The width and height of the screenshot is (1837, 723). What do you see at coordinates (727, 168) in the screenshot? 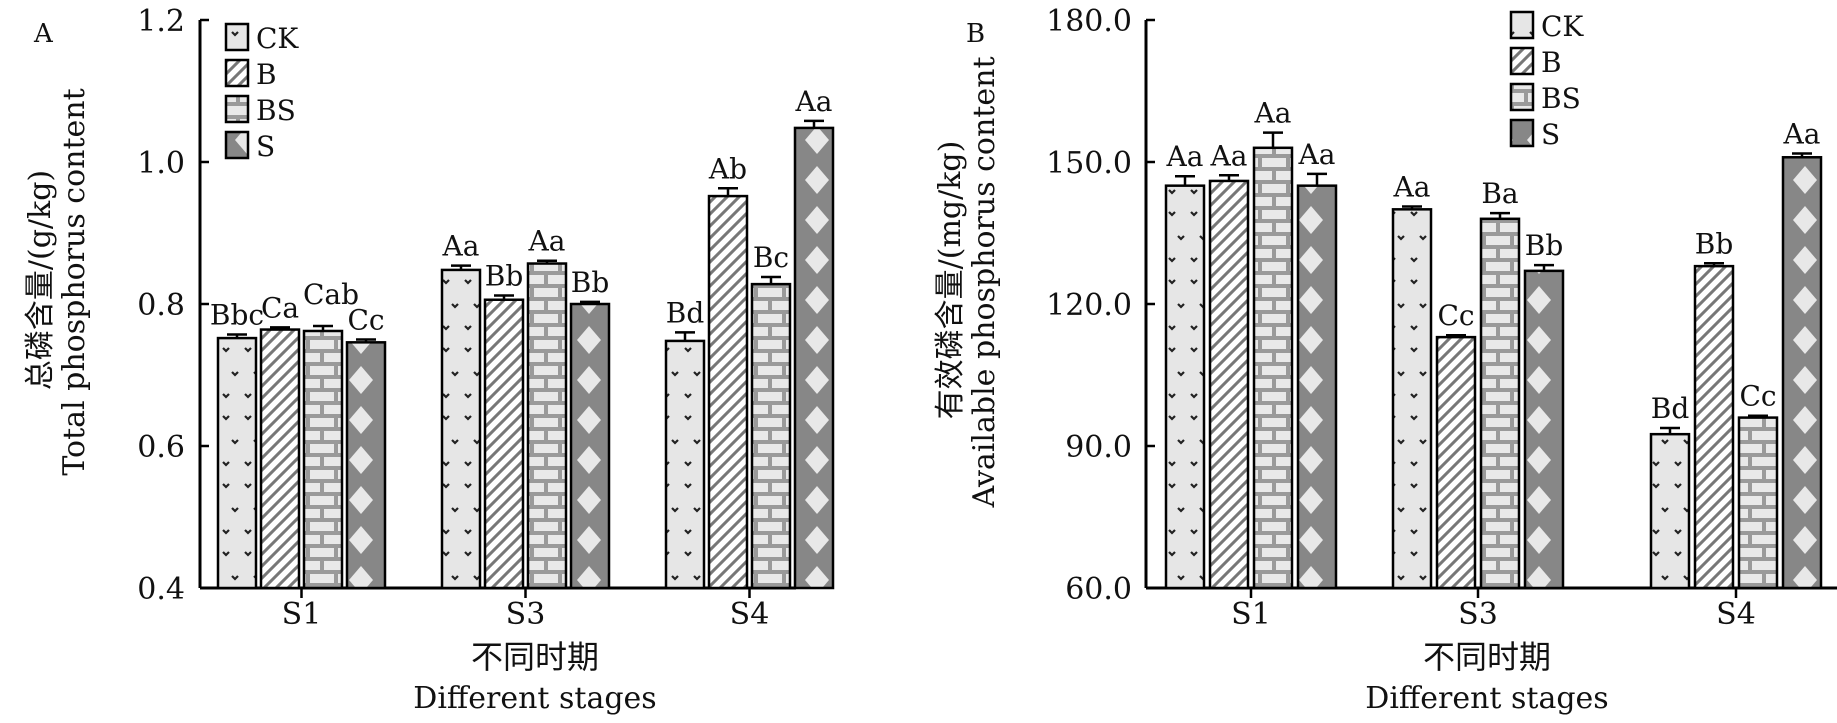
I see `significance-label: Ab` at bounding box center [727, 168].